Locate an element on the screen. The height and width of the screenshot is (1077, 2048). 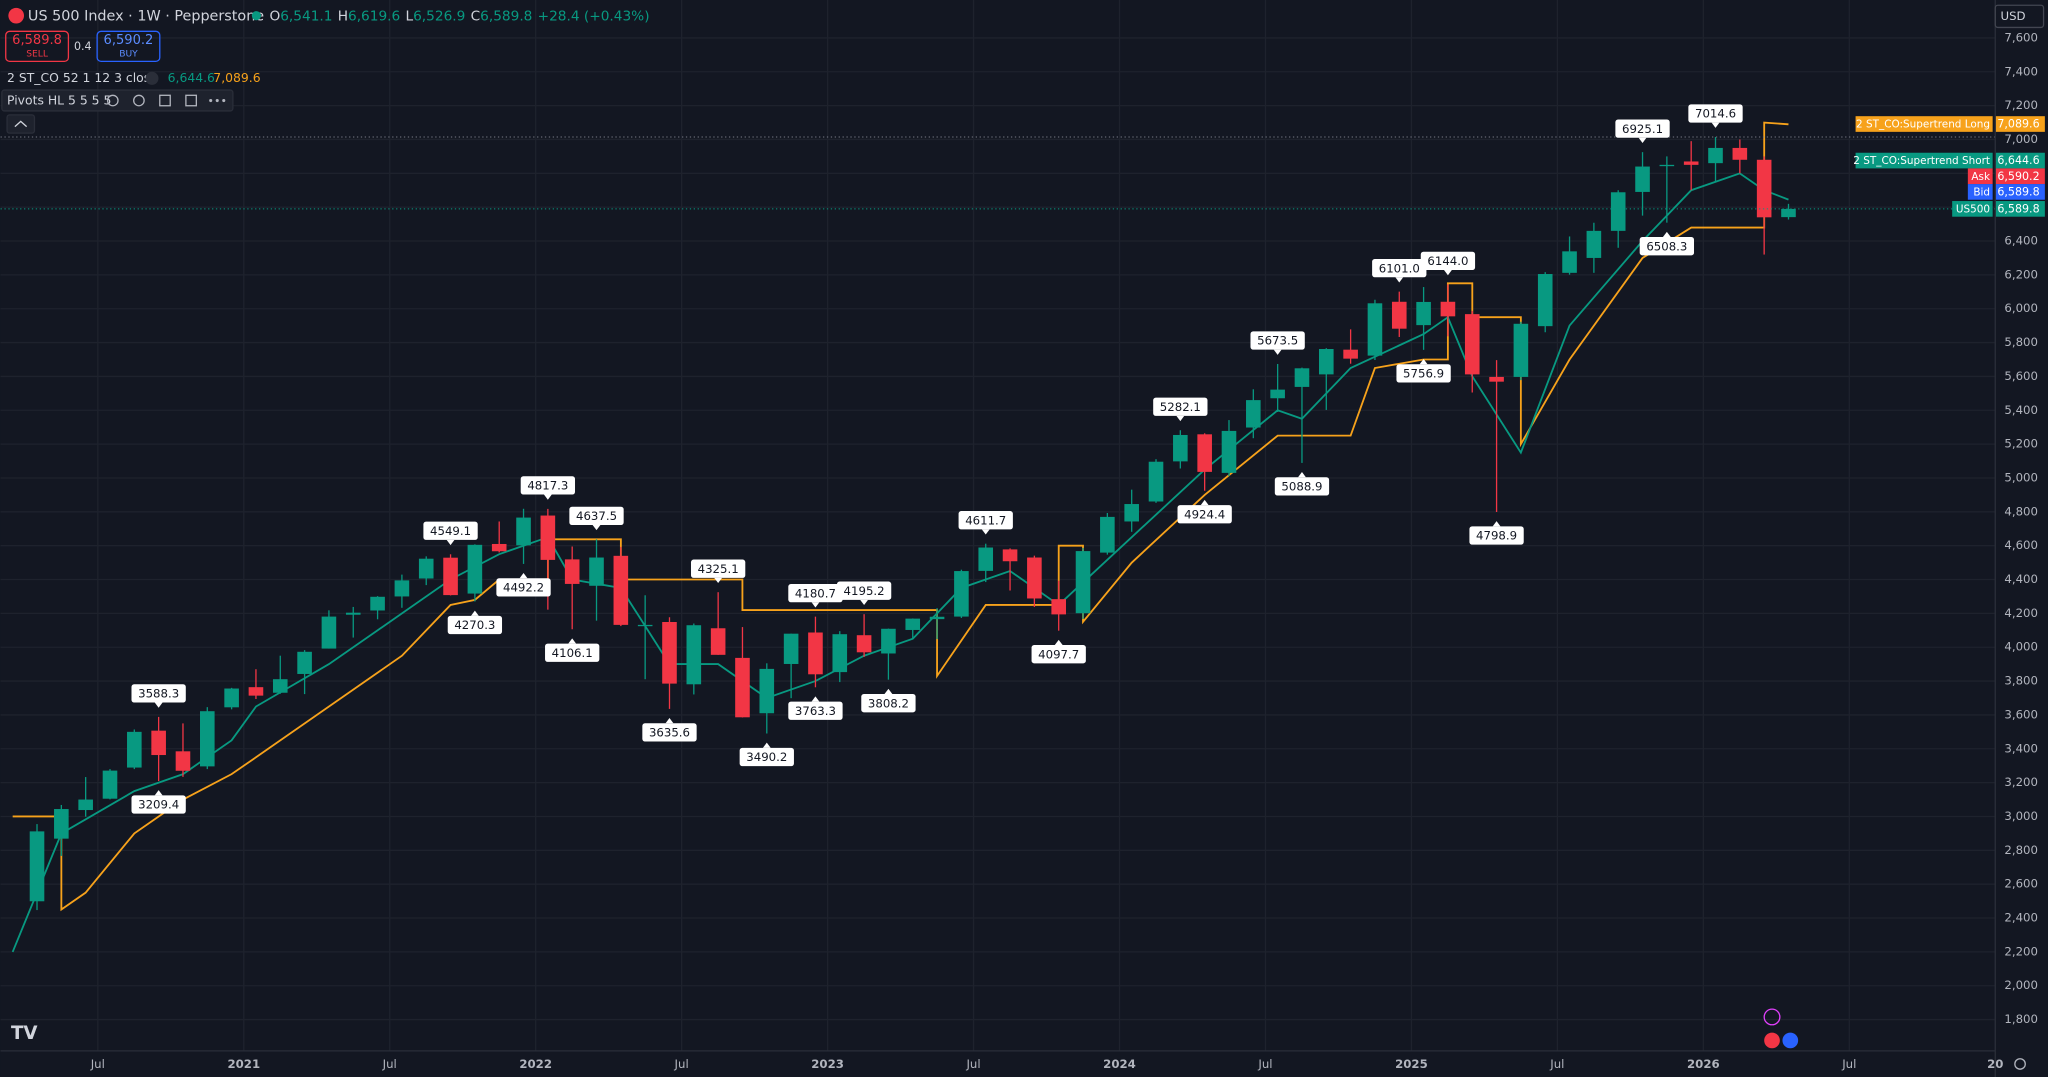
pivot-label: 3763.3 is located at coordinates (815, 711).